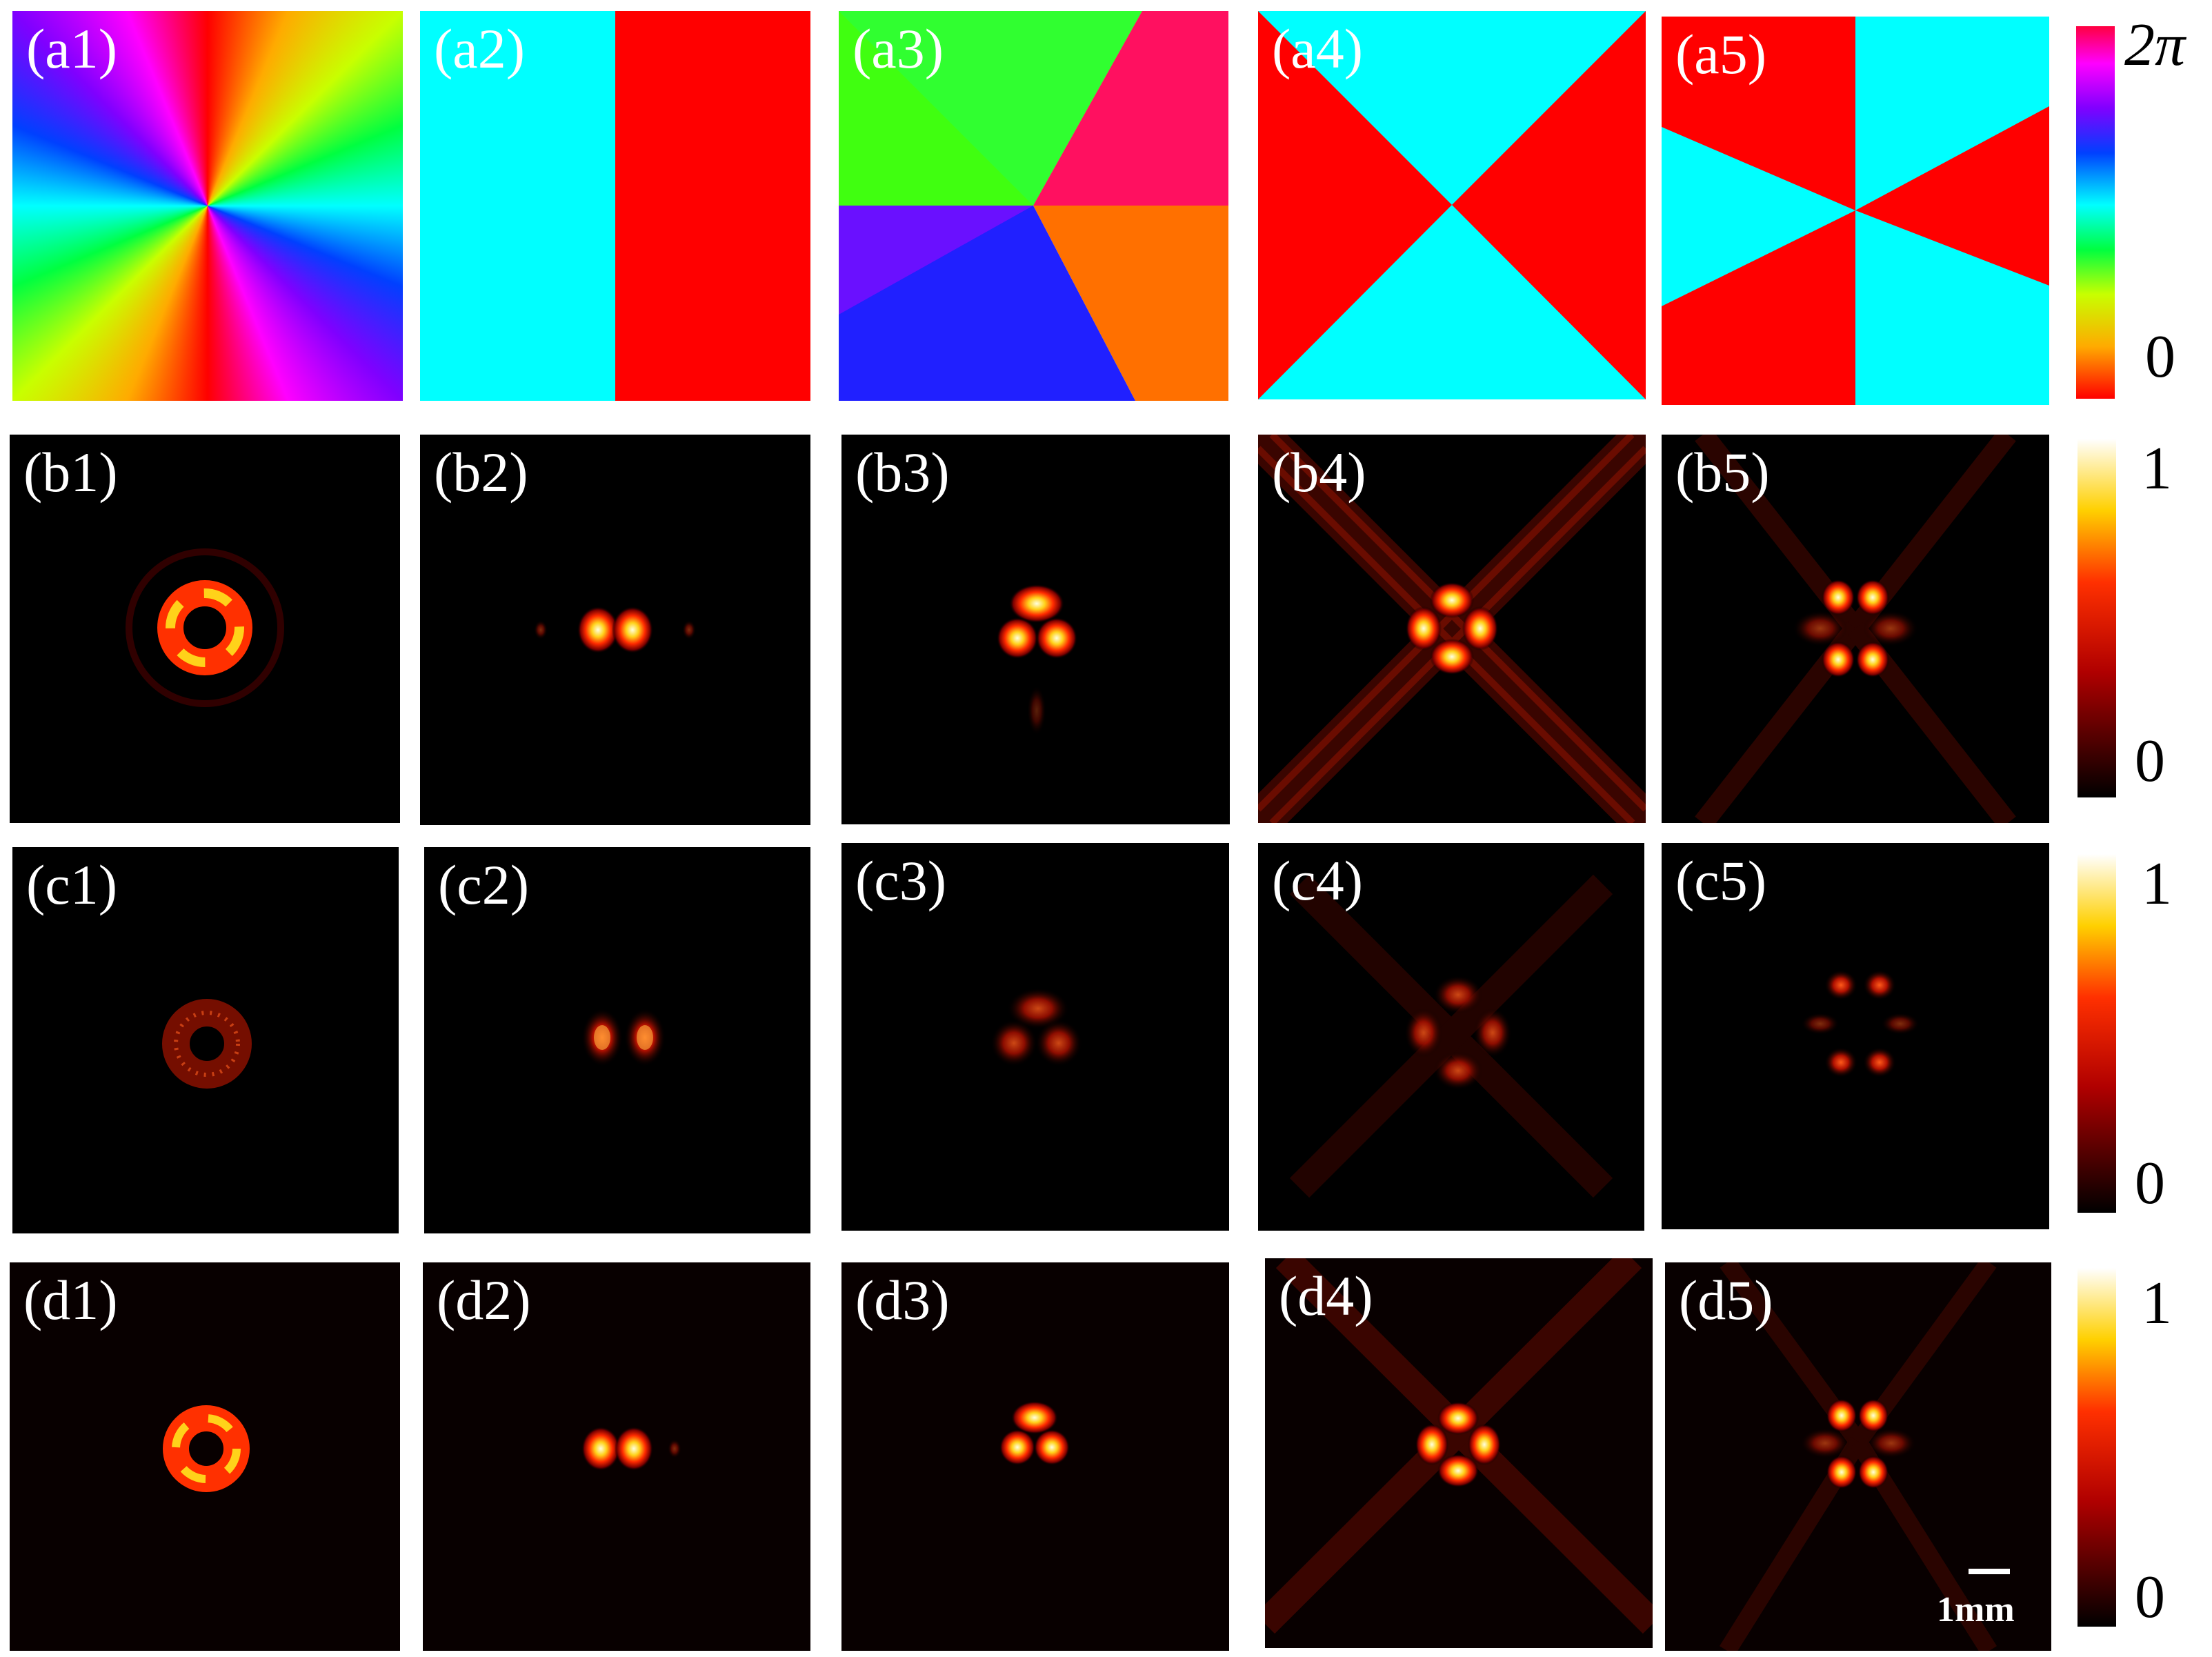  Describe the element at coordinates (1723, 472) in the screenshot. I see `panel-label: (b5)` at that location.